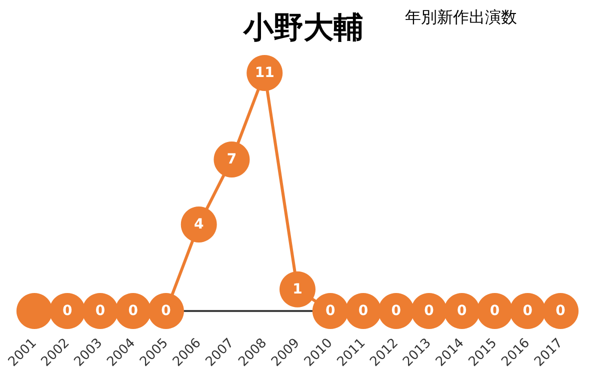 The height and width of the screenshot is (379, 607). Describe the element at coordinates (303, 28) in the screenshot. I see `chart-title: 小野大輔` at that location.